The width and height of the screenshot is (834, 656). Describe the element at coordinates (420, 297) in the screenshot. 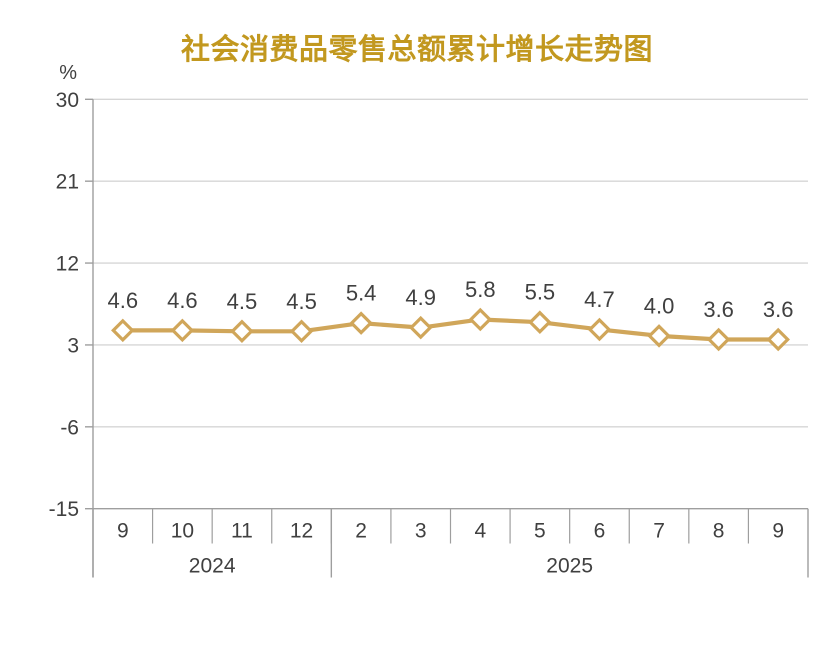

I see `data-label: 4.9` at that location.